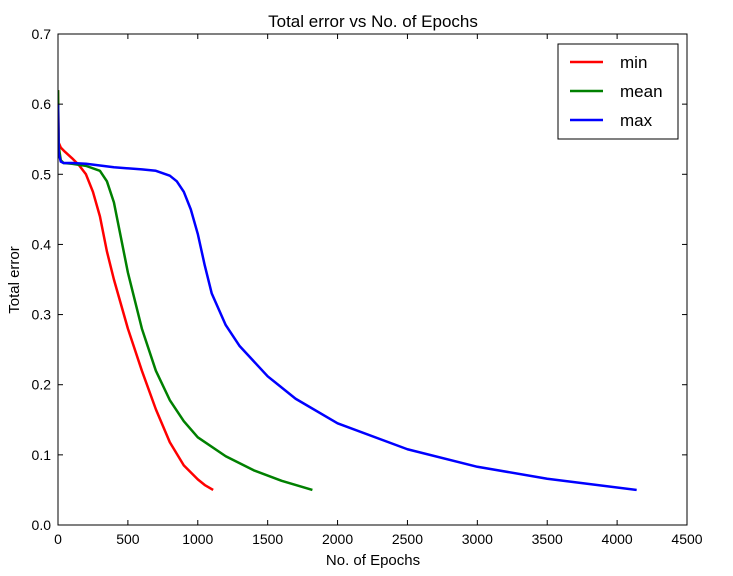 Image resolution: width=733 pixels, height=576 pixels. What do you see at coordinates (197, 539) in the screenshot?
I see `x-tick-label: 1000` at bounding box center [197, 539].